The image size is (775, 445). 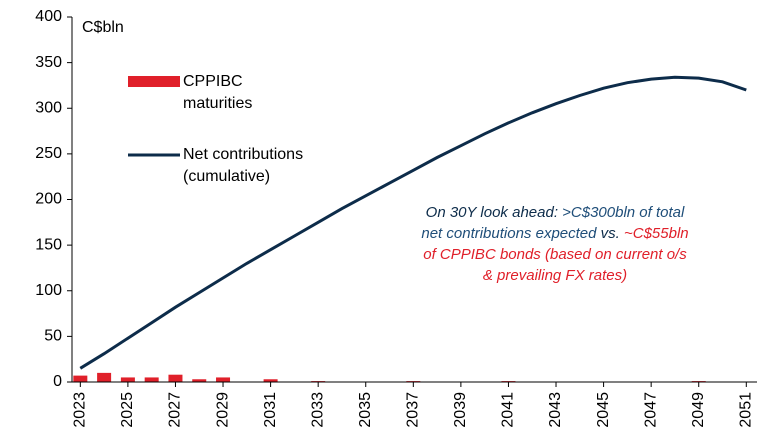 I want to click on y-tick-label: 100, so click(x=48, y=290).